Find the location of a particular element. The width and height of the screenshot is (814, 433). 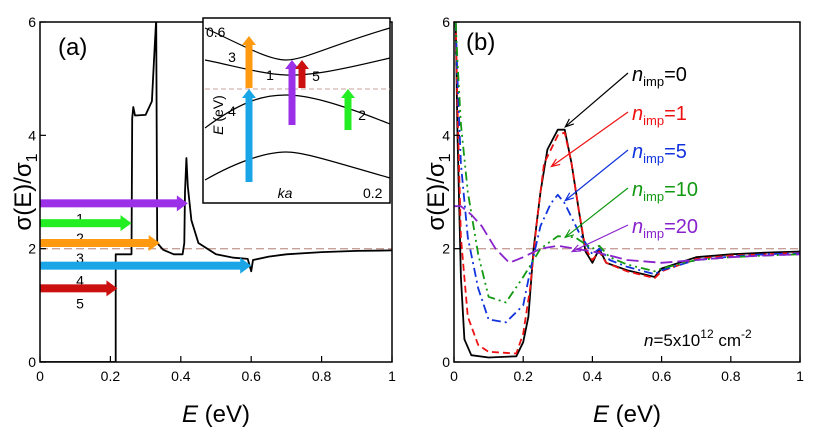

transition-arrow-label: 3 is located at coordinates (80, 258).